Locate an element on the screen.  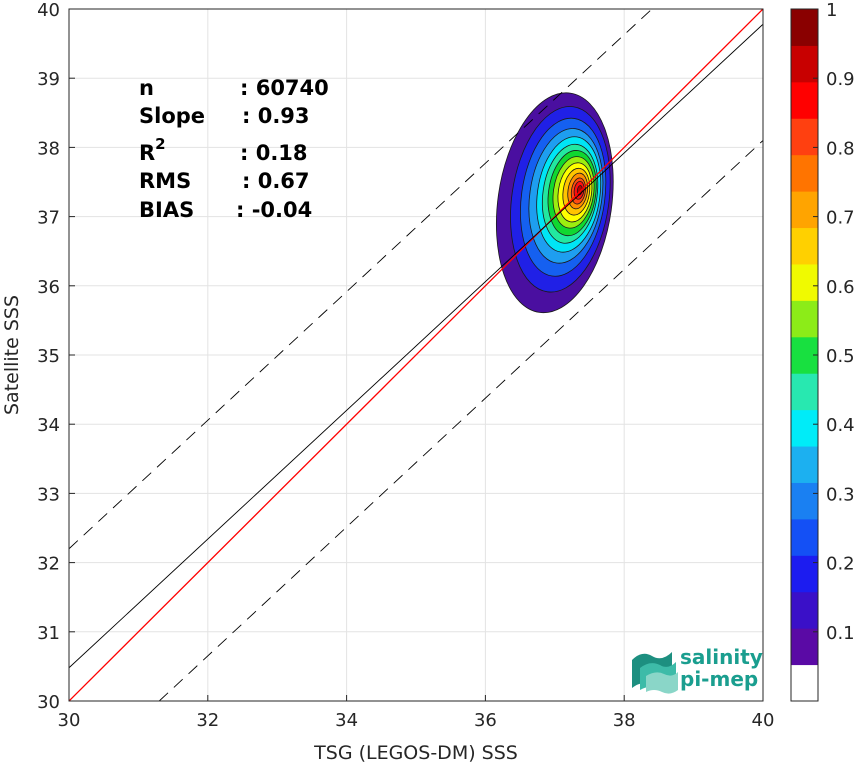
y-tick-label-0: 30 is located at coordinates (48, 702).